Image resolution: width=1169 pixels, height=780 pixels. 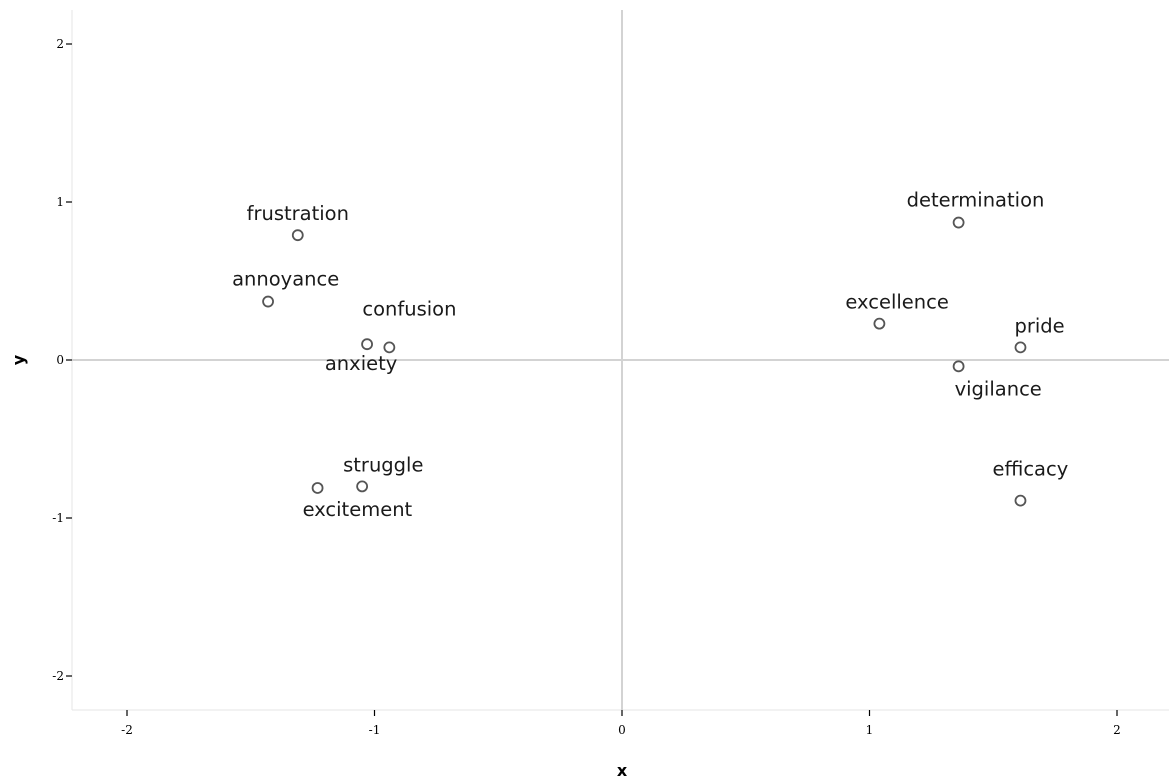 What do you see at coordinates (18, 359) in the screenshot?
I see `y-axis-title: y` at bounding box center [18, 359].